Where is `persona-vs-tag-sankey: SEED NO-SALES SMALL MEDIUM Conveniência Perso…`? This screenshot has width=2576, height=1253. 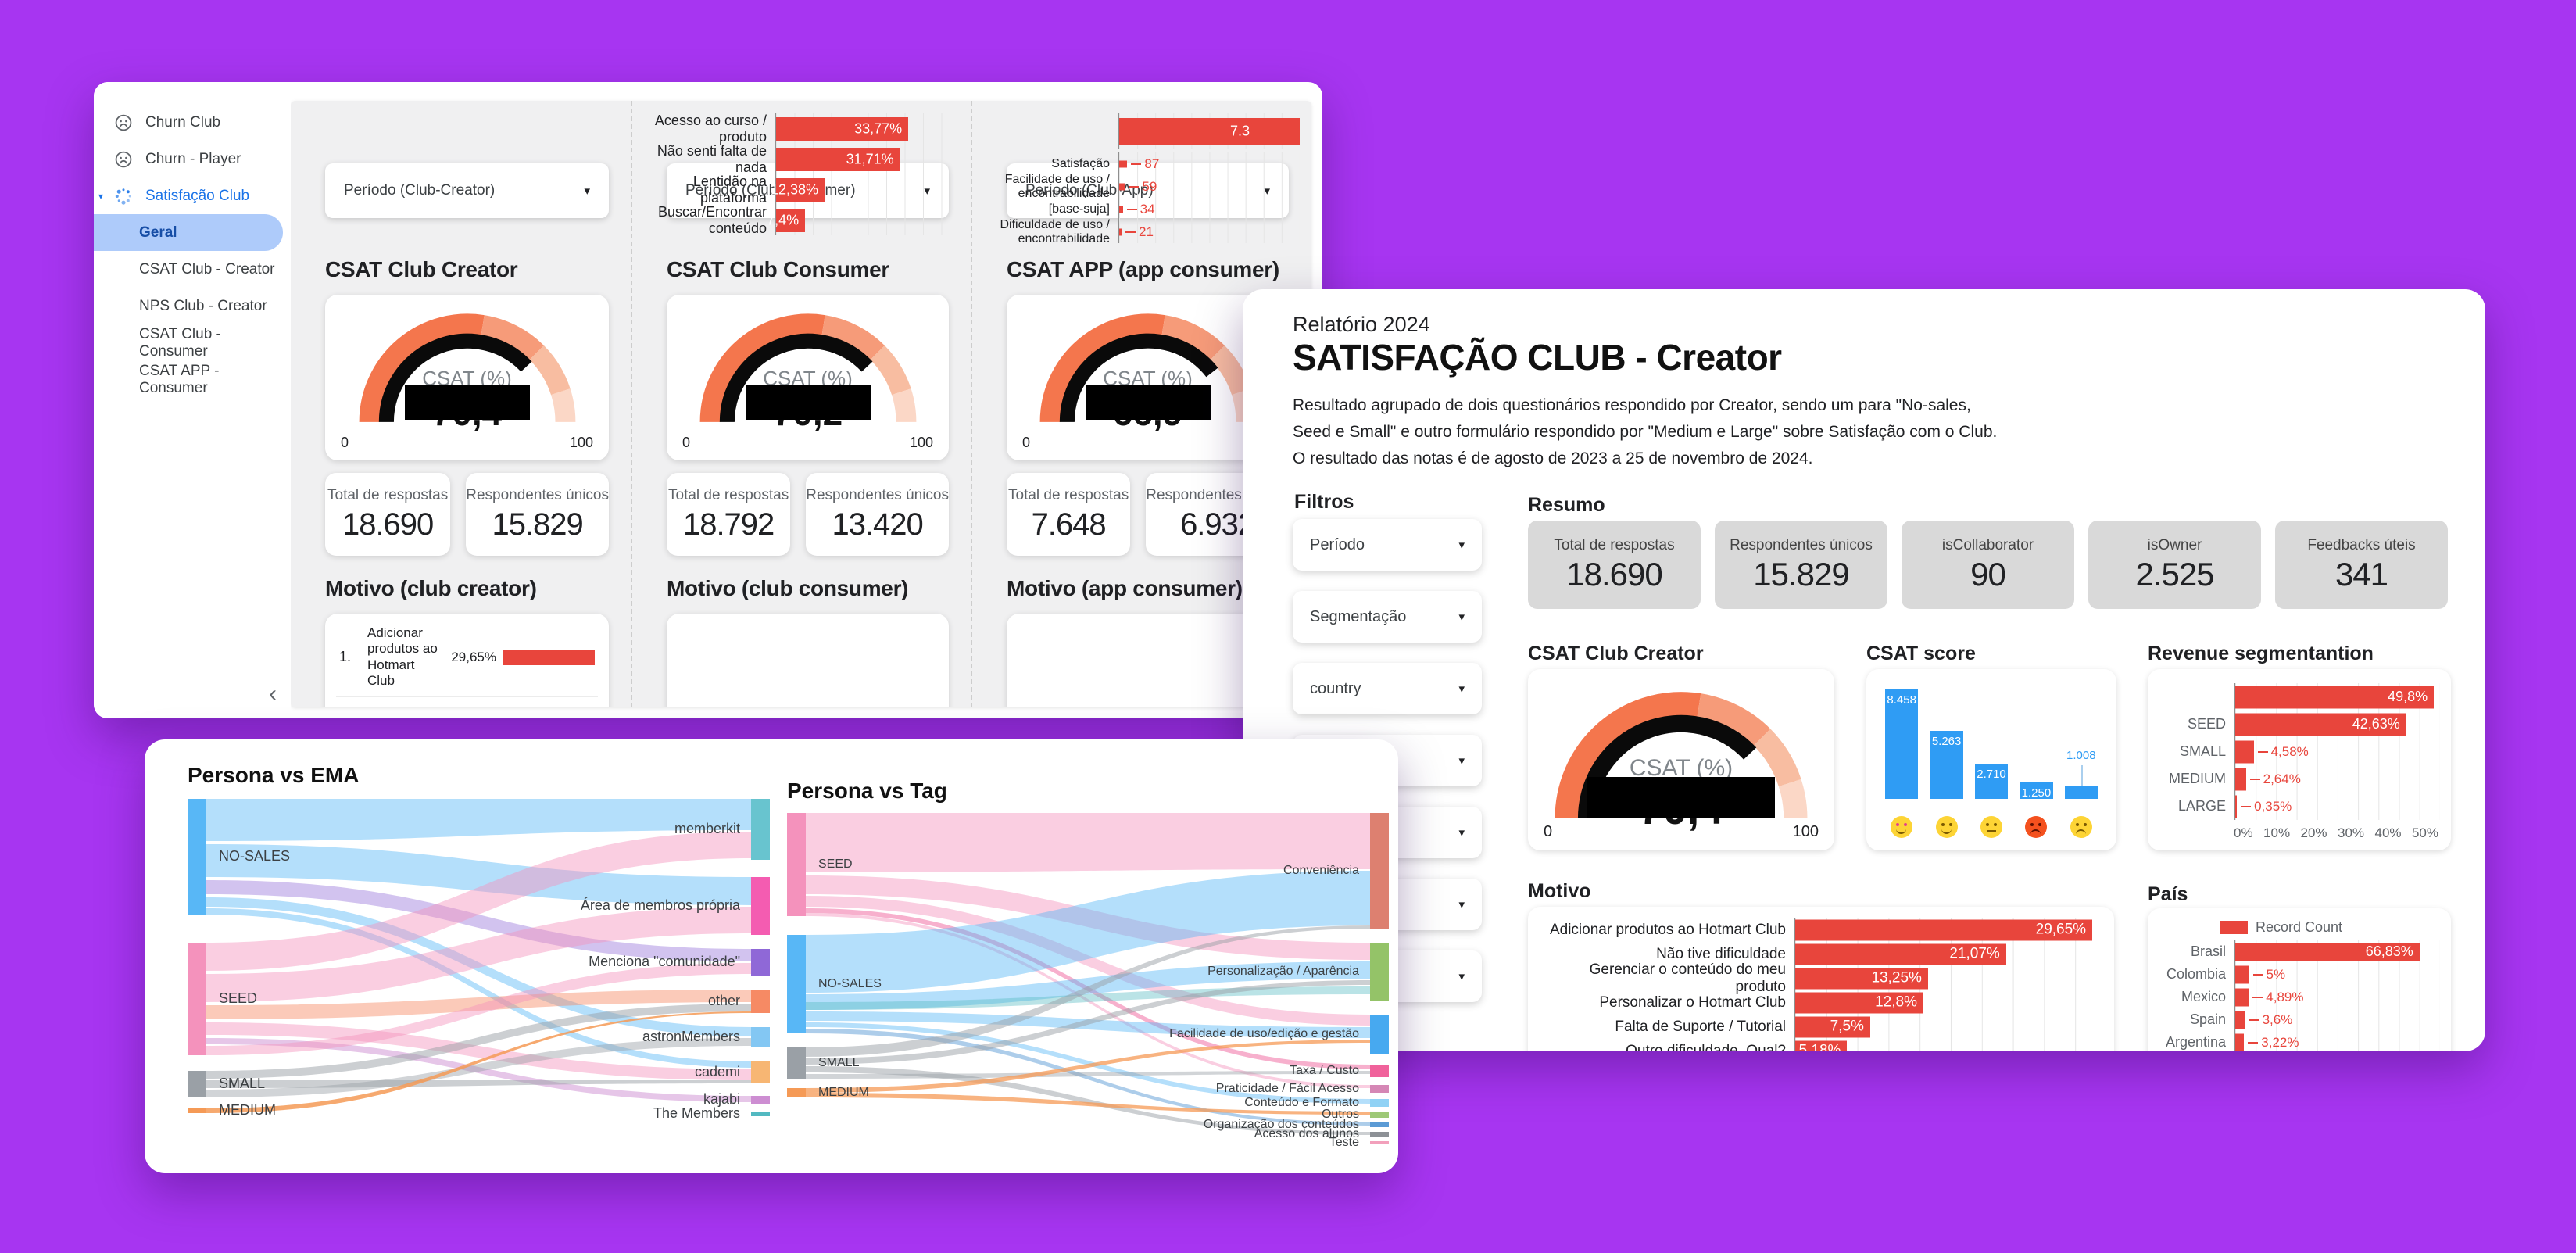 persona-vs-tag-sankey: SEED NO-SALES SMALL MEDIUM Conveniência Perso… is located at coordinates (1088, 984).